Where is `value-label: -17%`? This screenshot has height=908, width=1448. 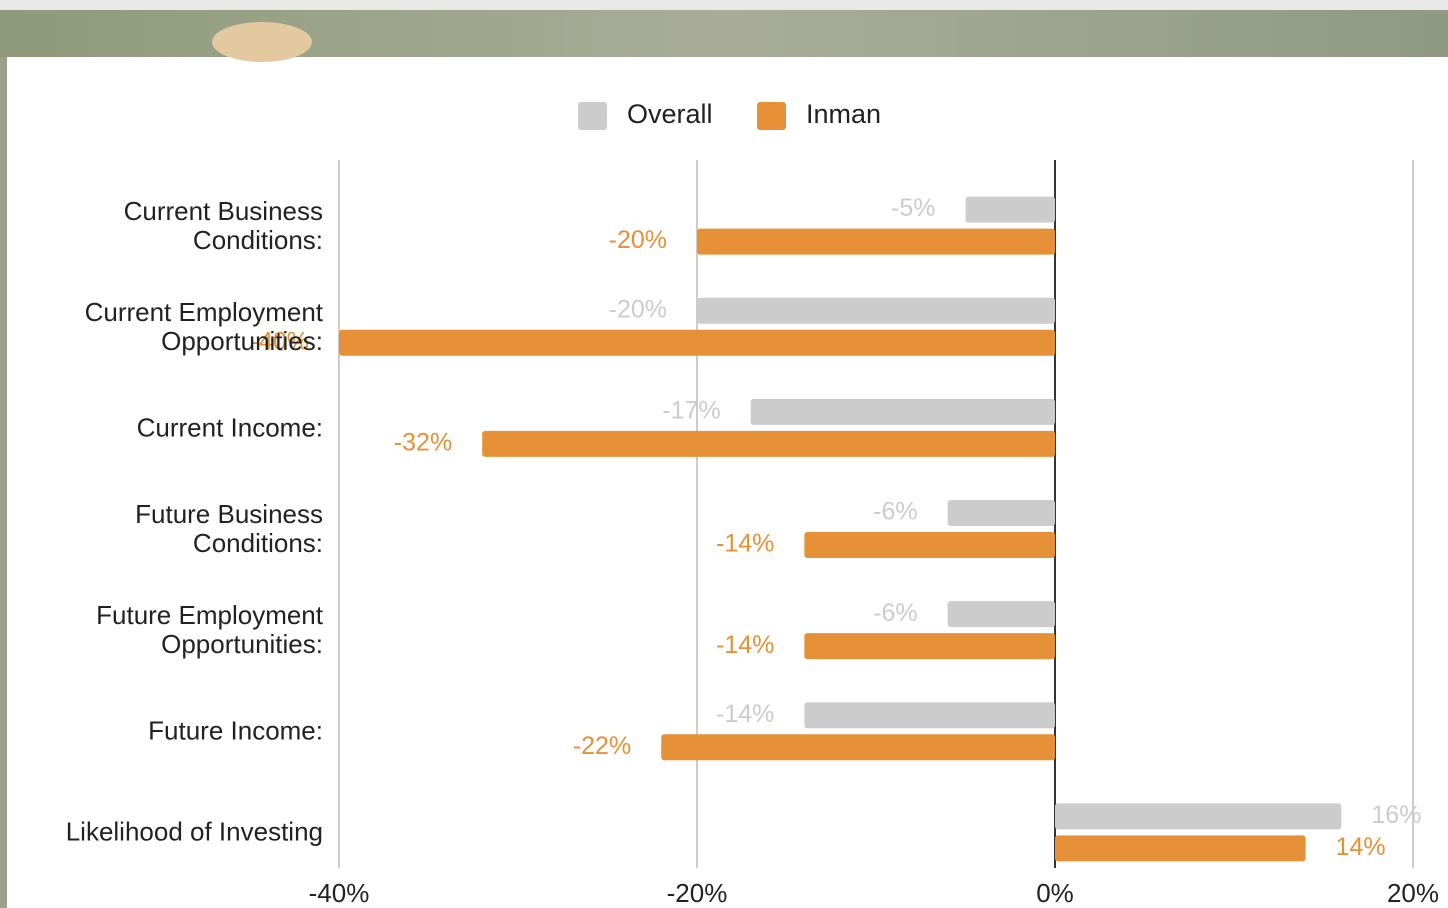 value-label: -17% is located at coordinates (691, 410).